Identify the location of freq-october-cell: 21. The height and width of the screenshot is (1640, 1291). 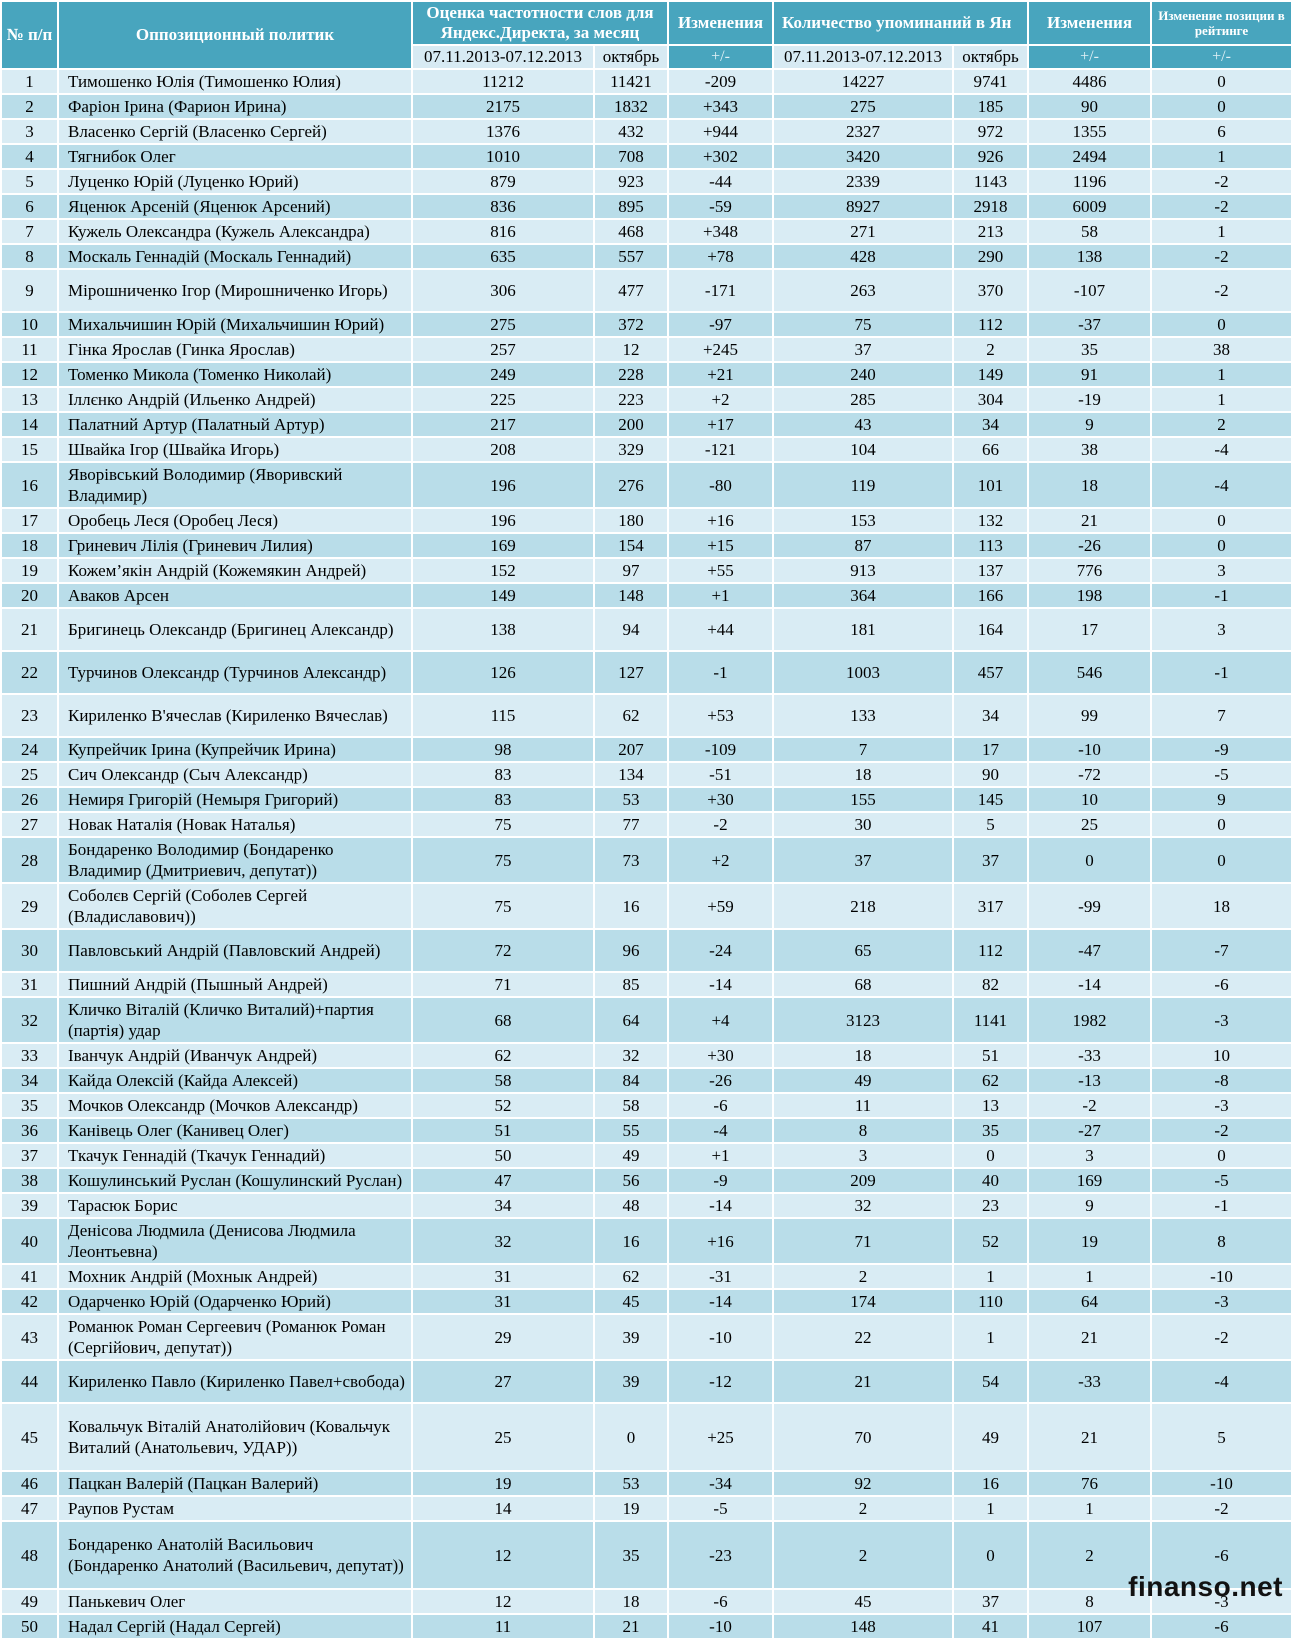
(631, 1626).